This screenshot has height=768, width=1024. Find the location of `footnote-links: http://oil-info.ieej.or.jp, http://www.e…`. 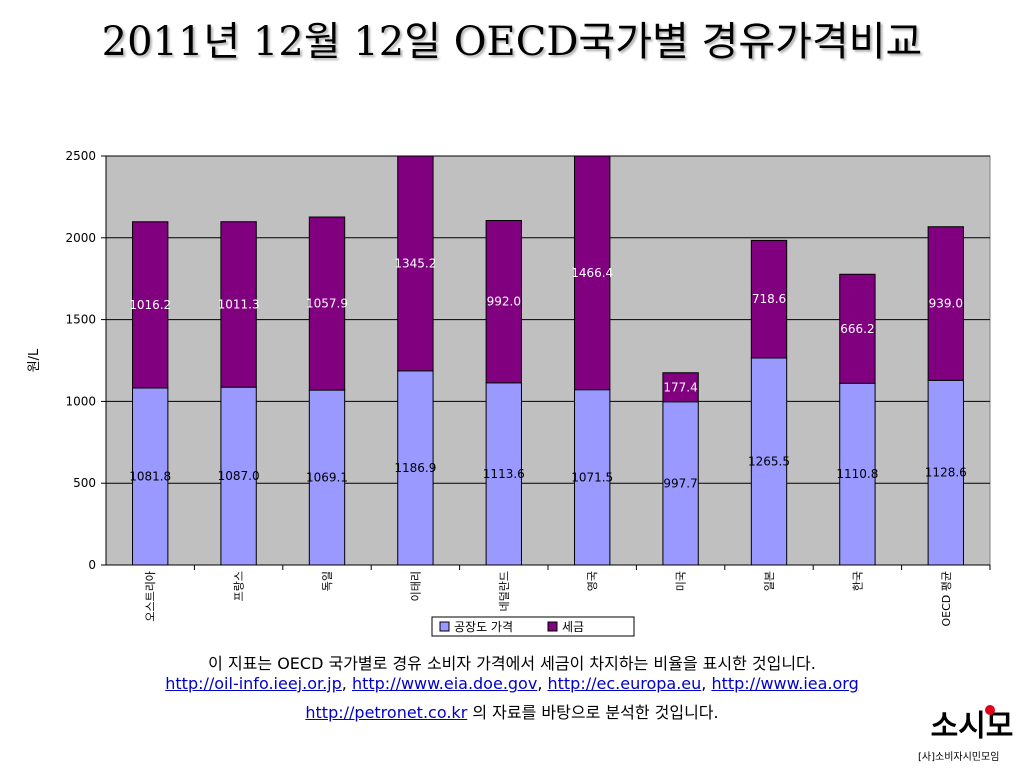

footnote-links: http://oil-info.ieej.or.jp, http://www.e… is located at coordinates (512, 683).